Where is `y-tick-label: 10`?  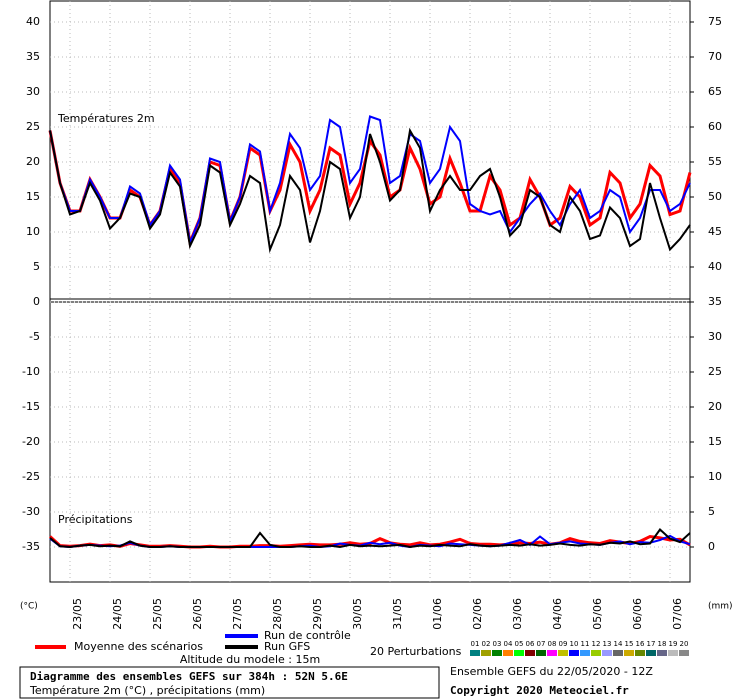 y-tick-label: 10 is located at coordinates (33, 231).